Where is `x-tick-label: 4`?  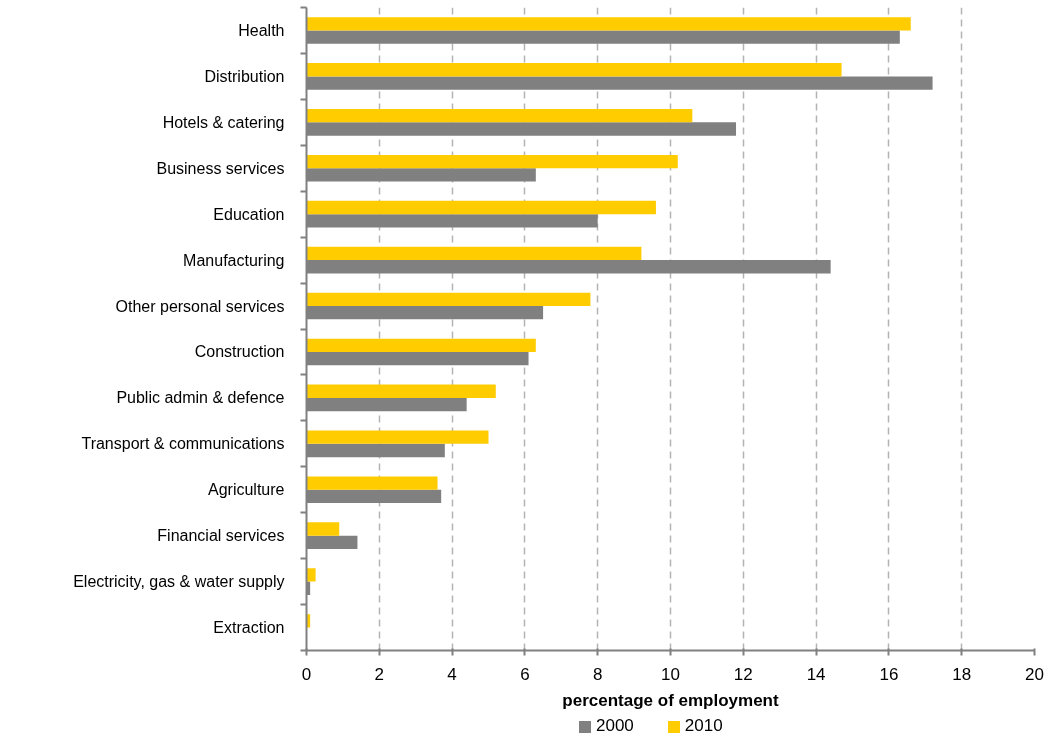 x-tick-label: 4 is located at coordinates (452, 674).